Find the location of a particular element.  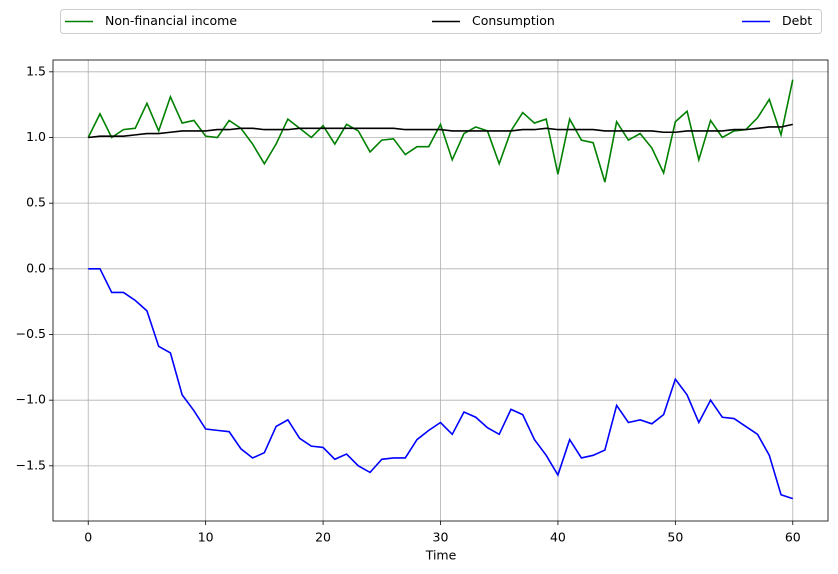

legend-label: Non-financial income is located at coordinates (171, 20).